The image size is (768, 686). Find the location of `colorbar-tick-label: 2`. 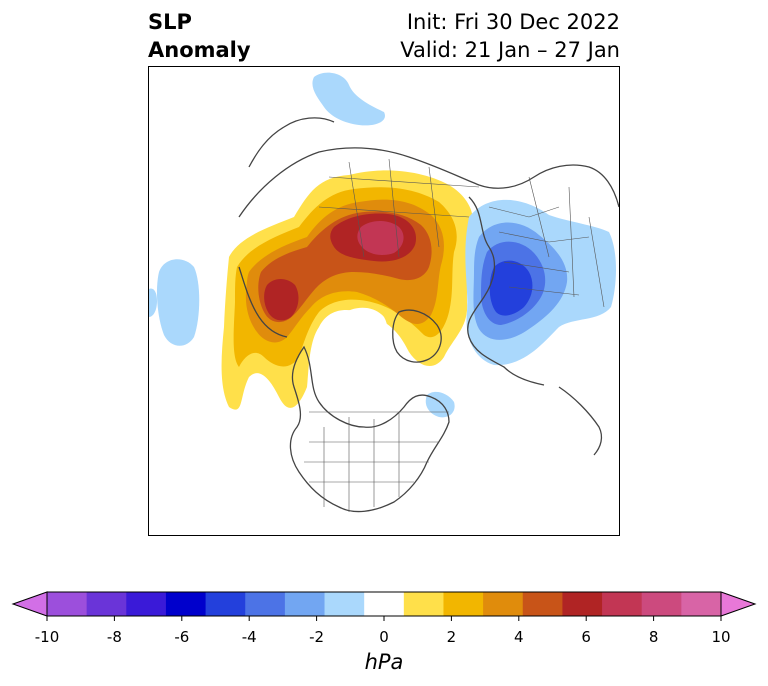

colorbar-tick-label: 2 is located at coordinates (451, 637).